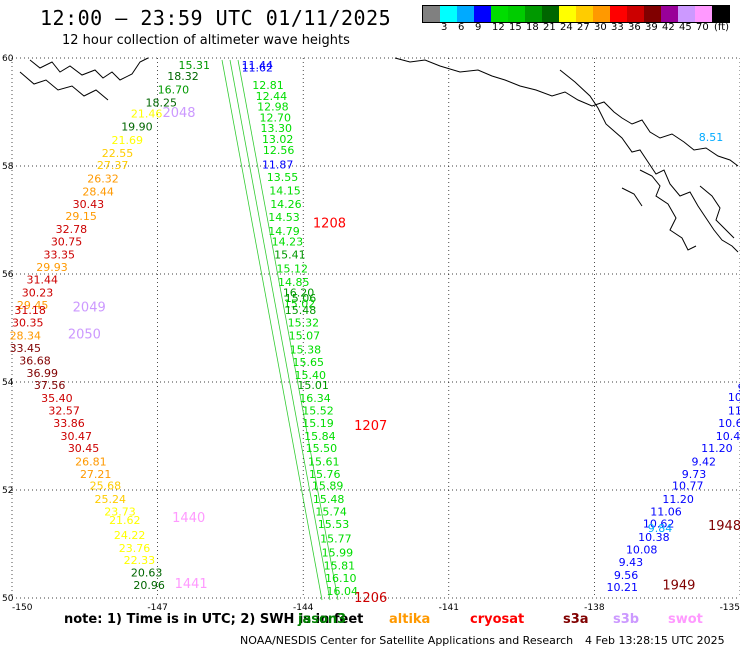  I want to click on lon-tick-label: -135, so click(730, 608).